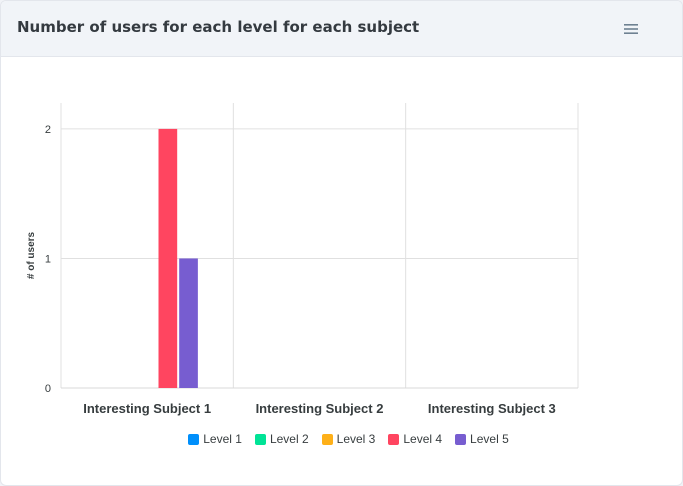 The image size is (683, 486). Describe the element at coordinates (356, 439) in the screenshot. I see `legend-label: Level 3` at that location.